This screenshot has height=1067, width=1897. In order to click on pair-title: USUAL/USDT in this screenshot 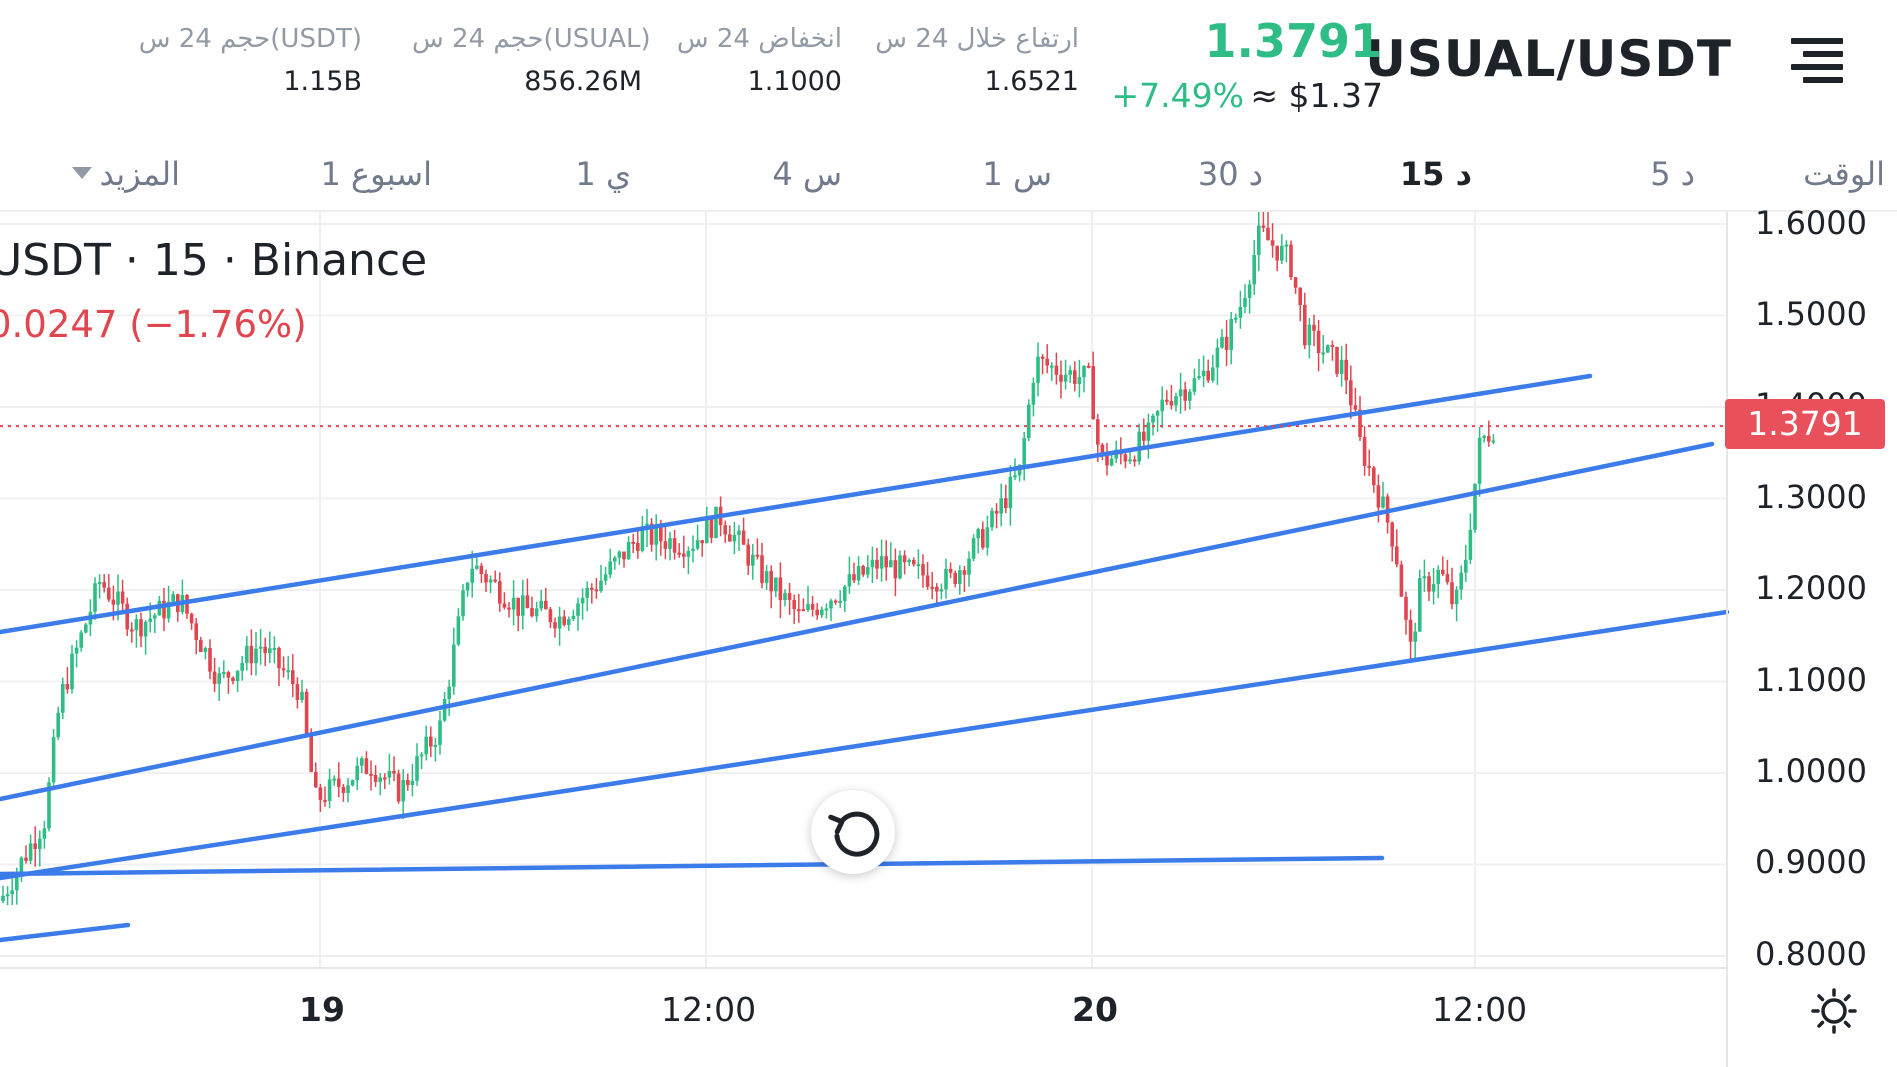, I will do `click(1548, 59)`.